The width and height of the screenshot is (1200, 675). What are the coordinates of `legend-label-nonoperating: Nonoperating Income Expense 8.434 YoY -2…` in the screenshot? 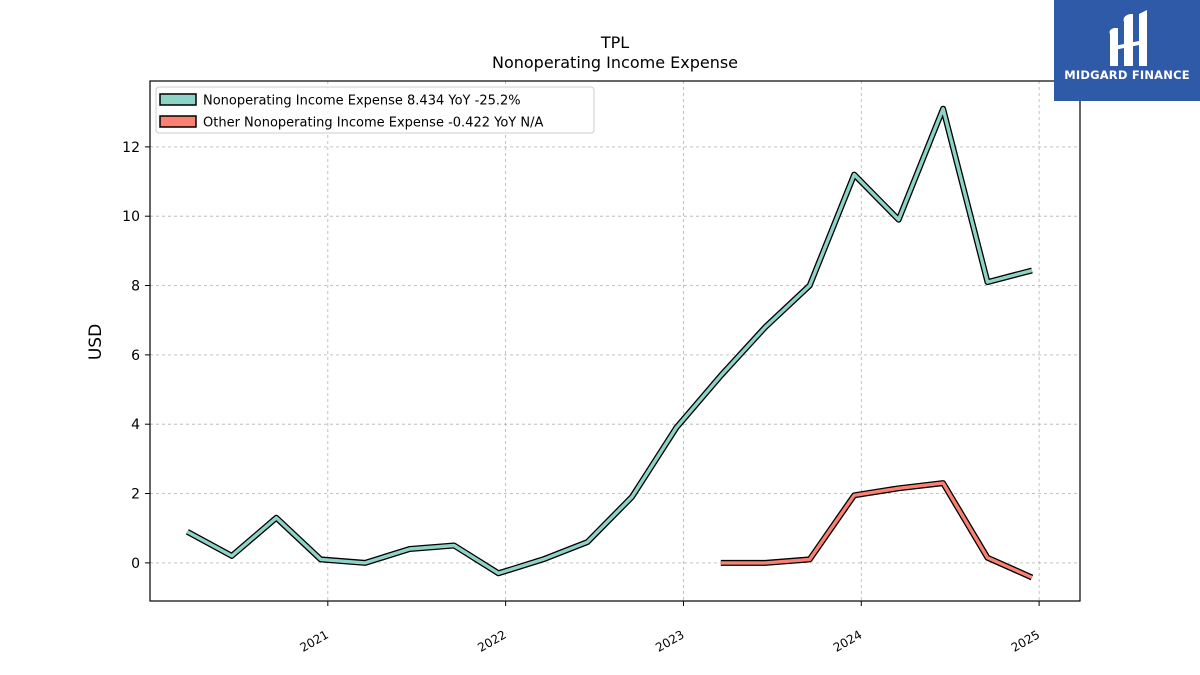 It's located at (362, 101).